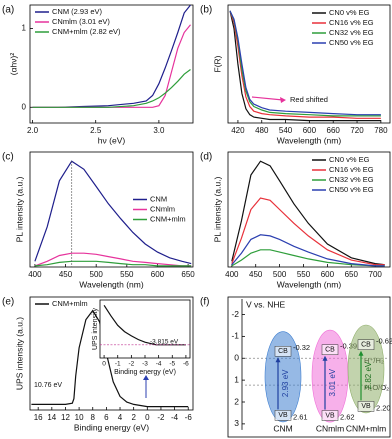 This screenshot has width=392, height=439. Describe the element at coordinates (33, 130) in the screenshot. I see `x-tick-label: 2.0` at that location.